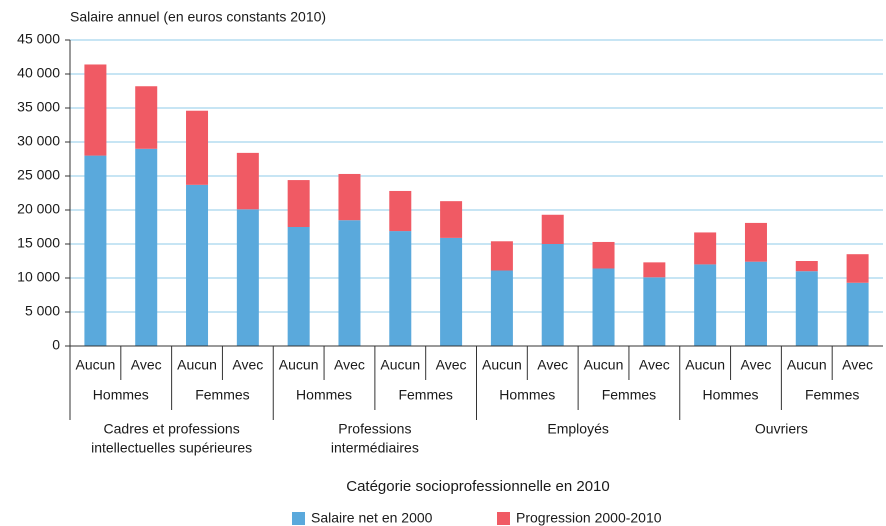  Describe the element at coordinates (38, 209) in the screenshot. I see `y-tick-label: 20 000` at that location.